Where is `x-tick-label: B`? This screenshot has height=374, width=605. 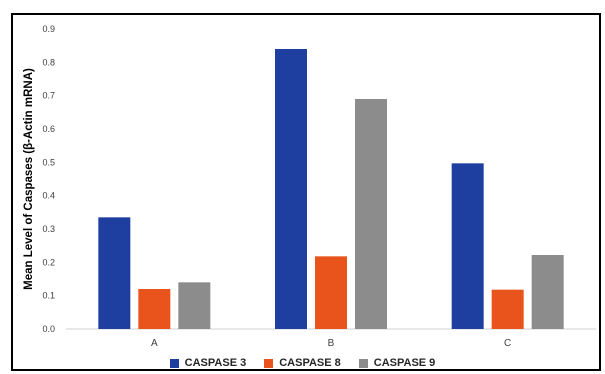
x-tick-label: B is located at coordinates (331, 343).